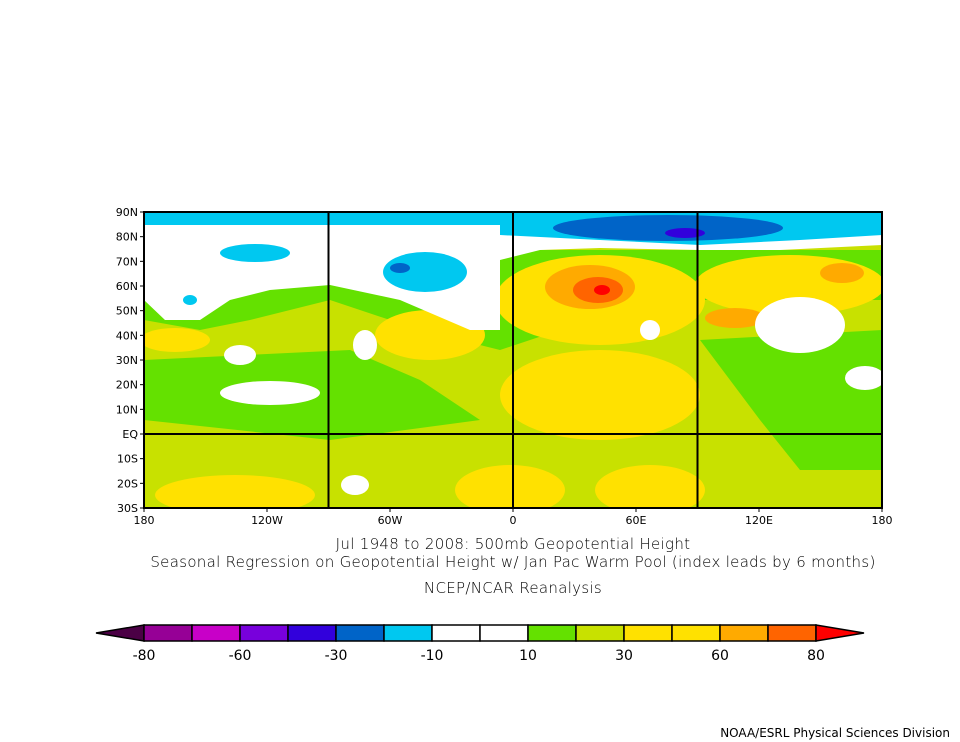  I want to click on lat-label: 20S, so click(127, 483).